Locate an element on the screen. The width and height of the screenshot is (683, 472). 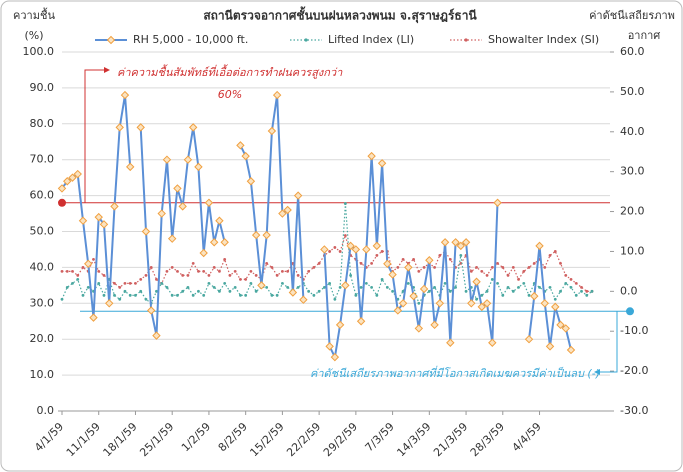
reference-dot is located at coordinates (630, 311).